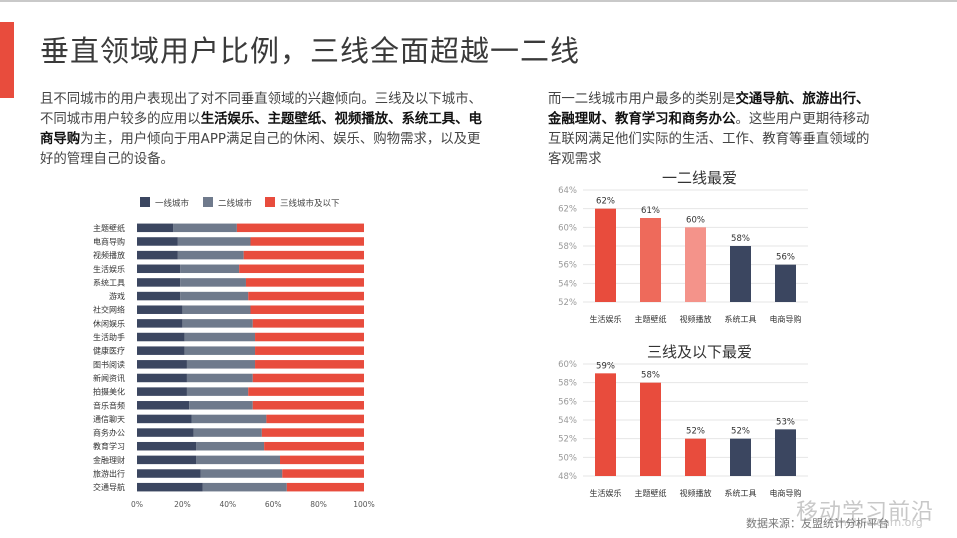 The height and width of the screenshot is (538, 957). What do you see at coordinates (109, 446) in the screenshot?
I see `category-label: 教育学习` at bounding box center [109, 446].